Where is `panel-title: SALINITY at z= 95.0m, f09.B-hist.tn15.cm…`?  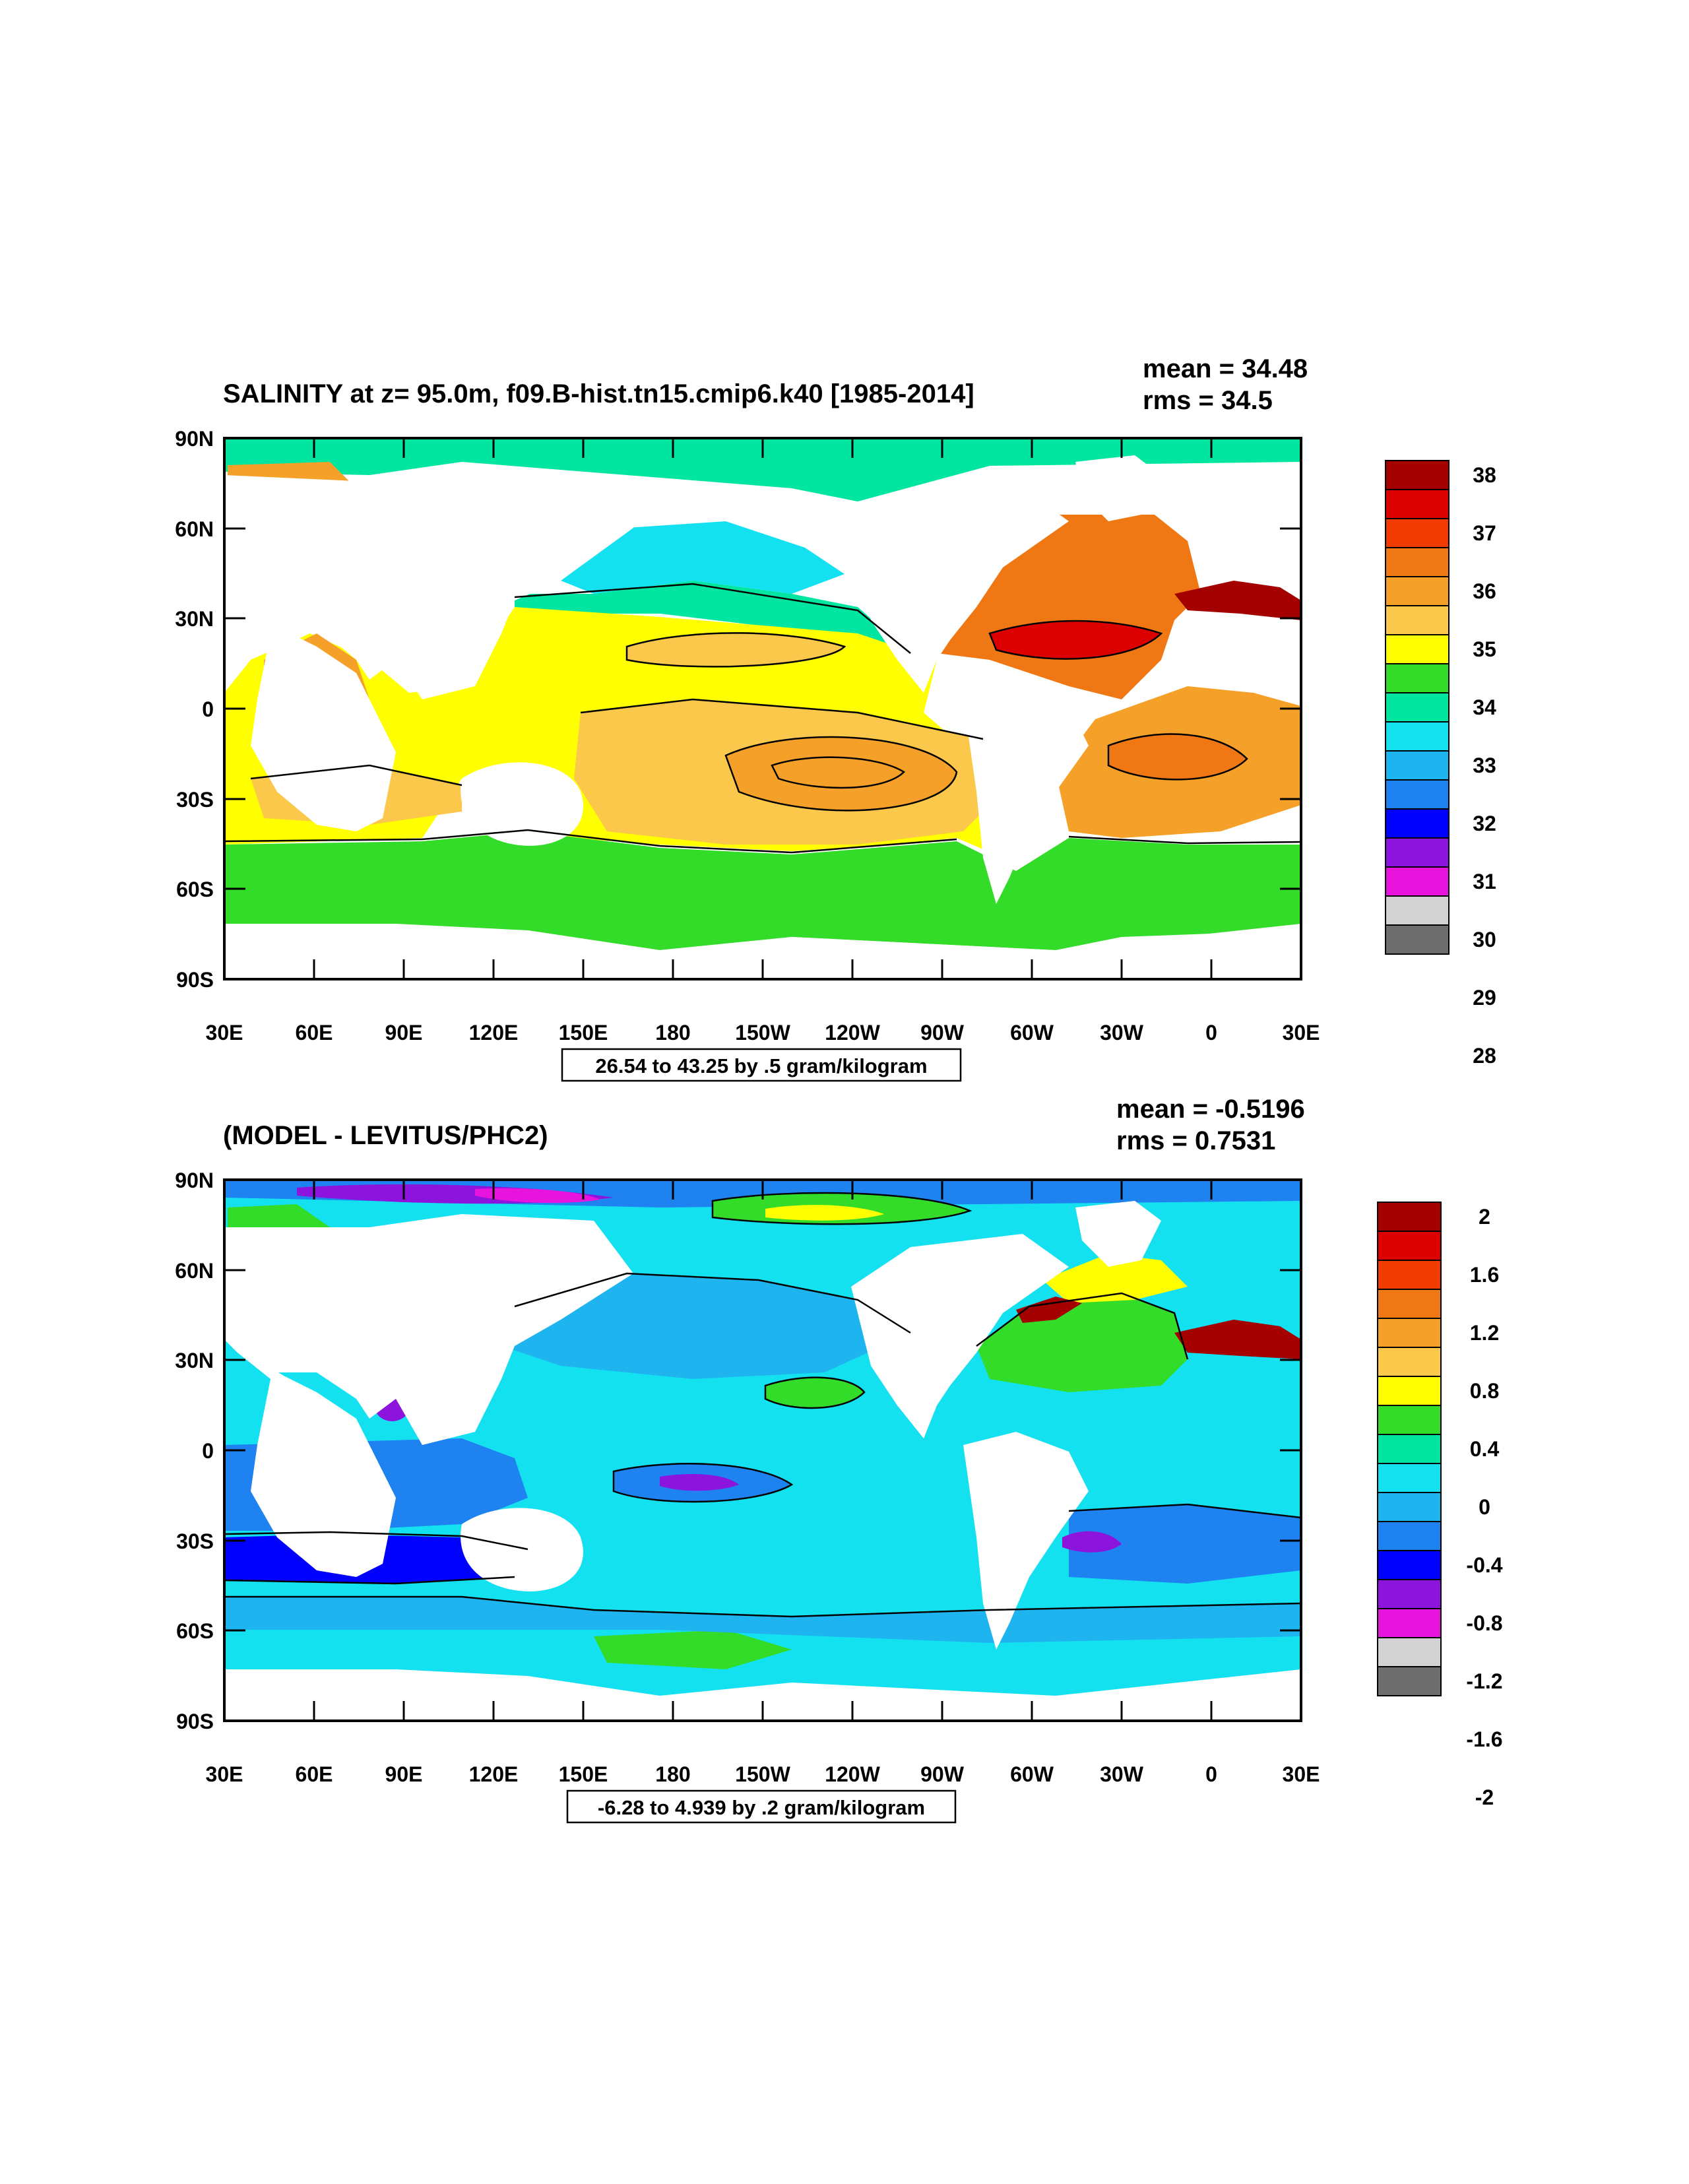 panel-title: SALINITY at z= 95.0m, f09.B-hist.tn15.cm… is located at coordinates (598, 393).